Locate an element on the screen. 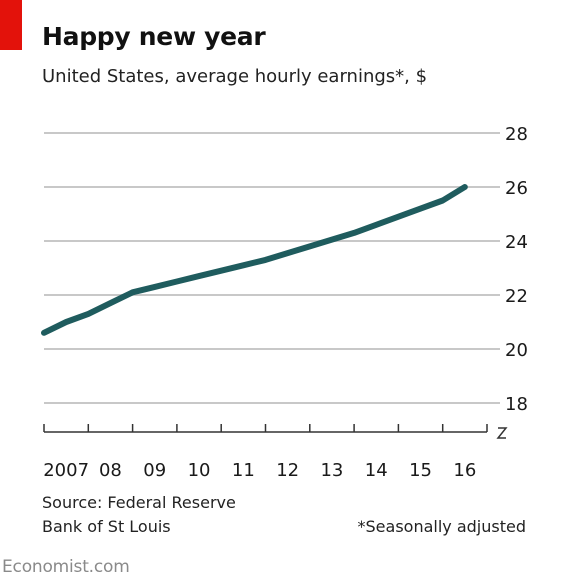  x-tick-label: 2007 is located at coordinates (66, 470).